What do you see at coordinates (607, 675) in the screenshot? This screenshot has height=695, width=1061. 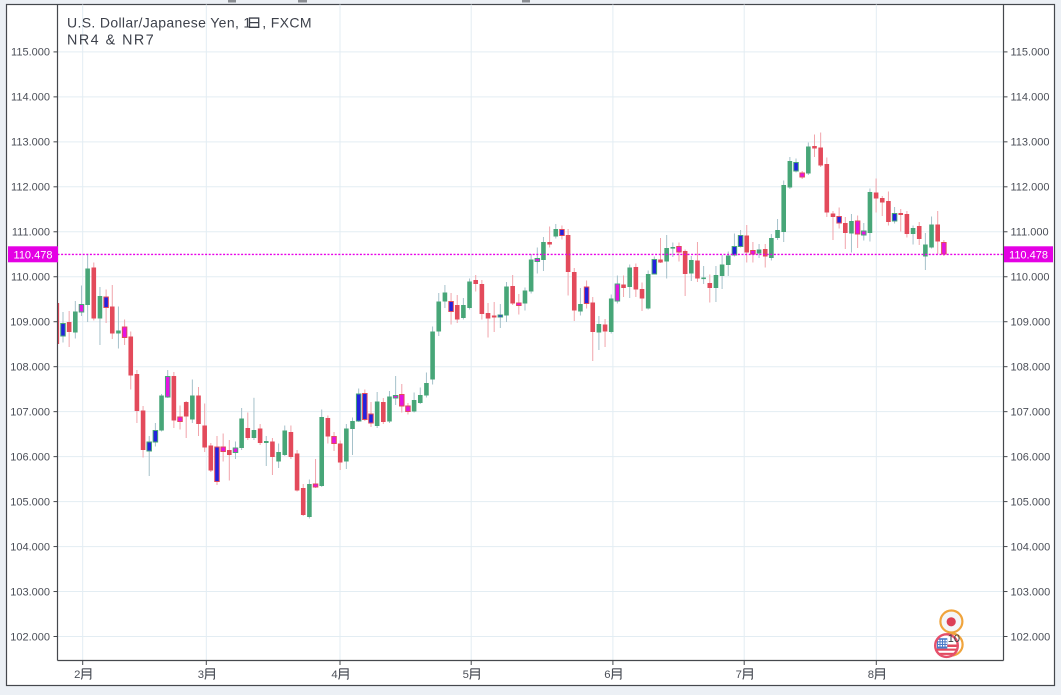 I see `svg-text: 6` at bounding box center [607, 675].